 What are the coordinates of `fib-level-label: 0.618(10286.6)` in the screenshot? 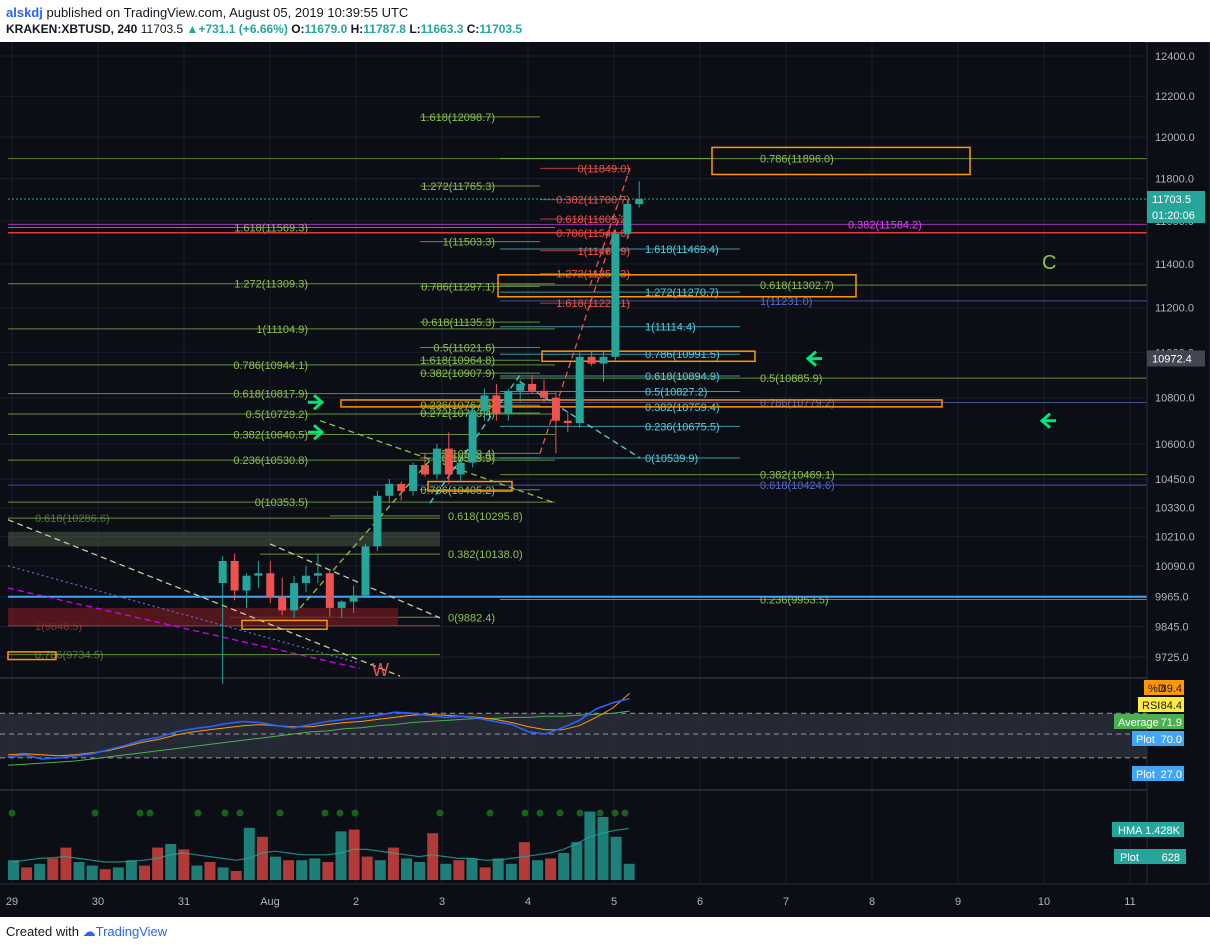 It's located at (72, 519).